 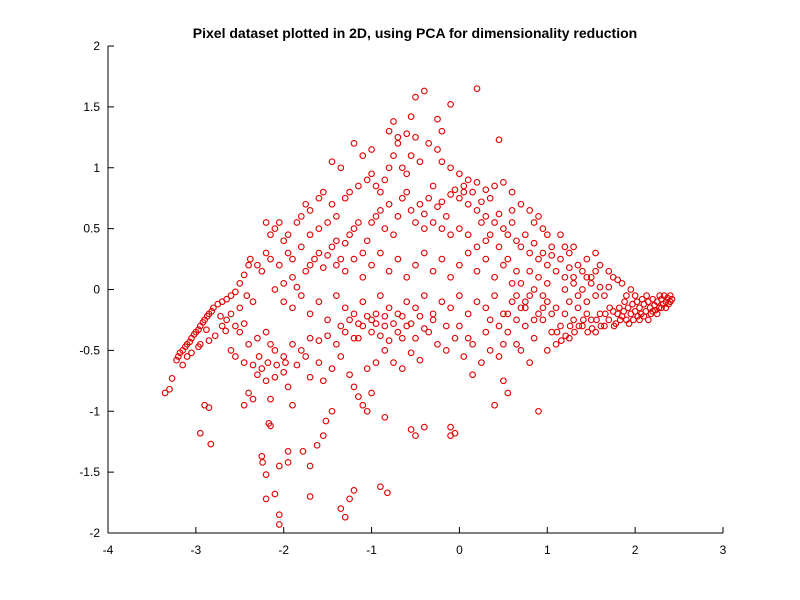 I want to click on y-tick-label: 0.5, so click(x=91, y=229).